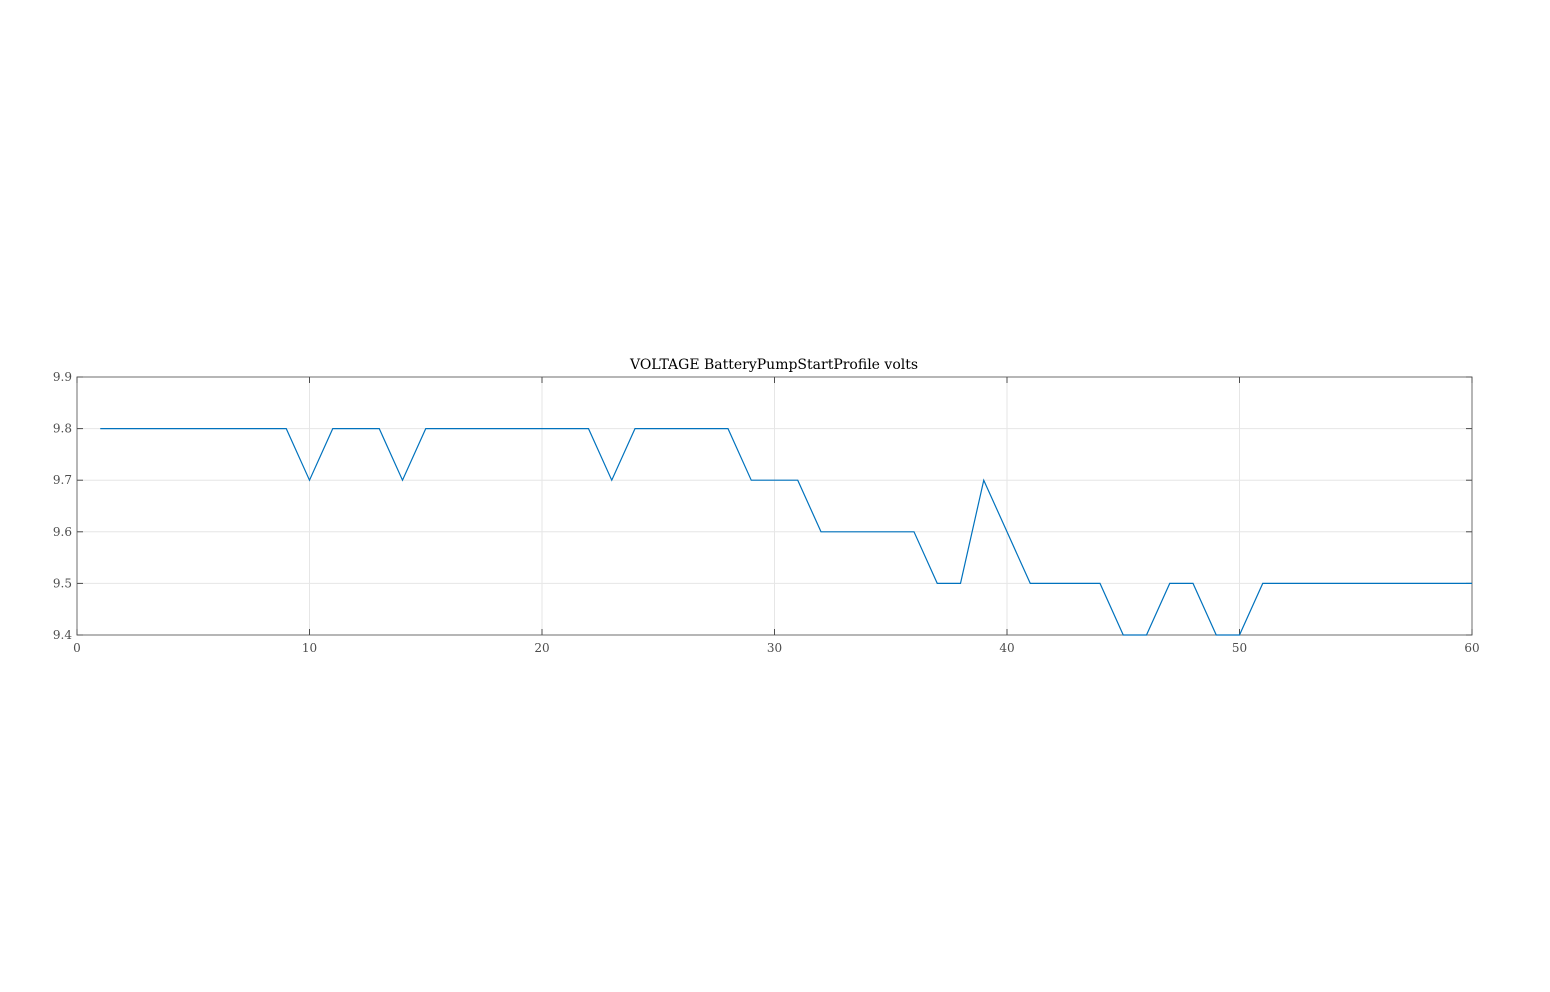 This screenshot has height=992, width=1550. I want to click on y-tick-label: 9.7, so click(62, 480).